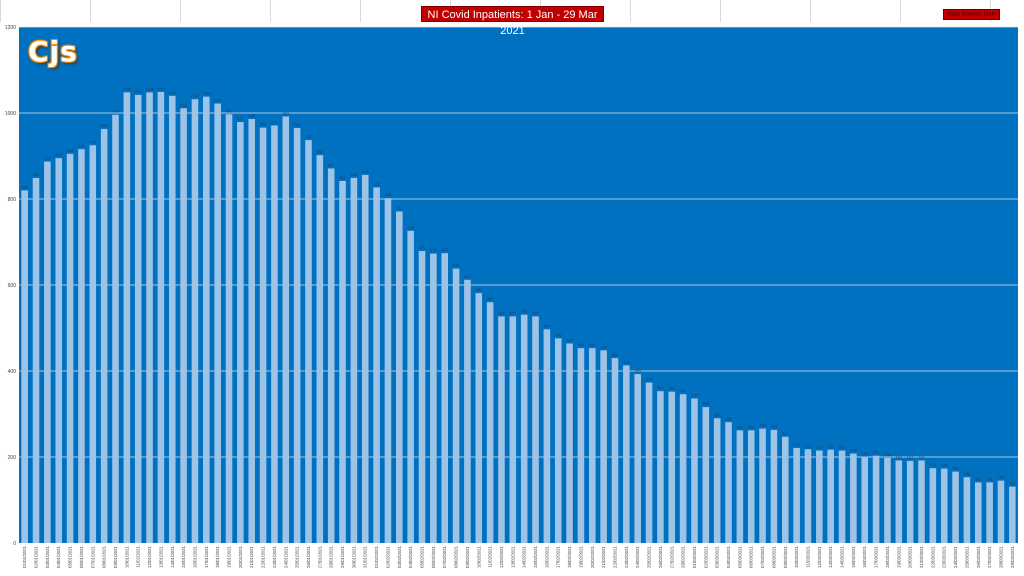  I want to click on data-label: 905, so click(70, 150).